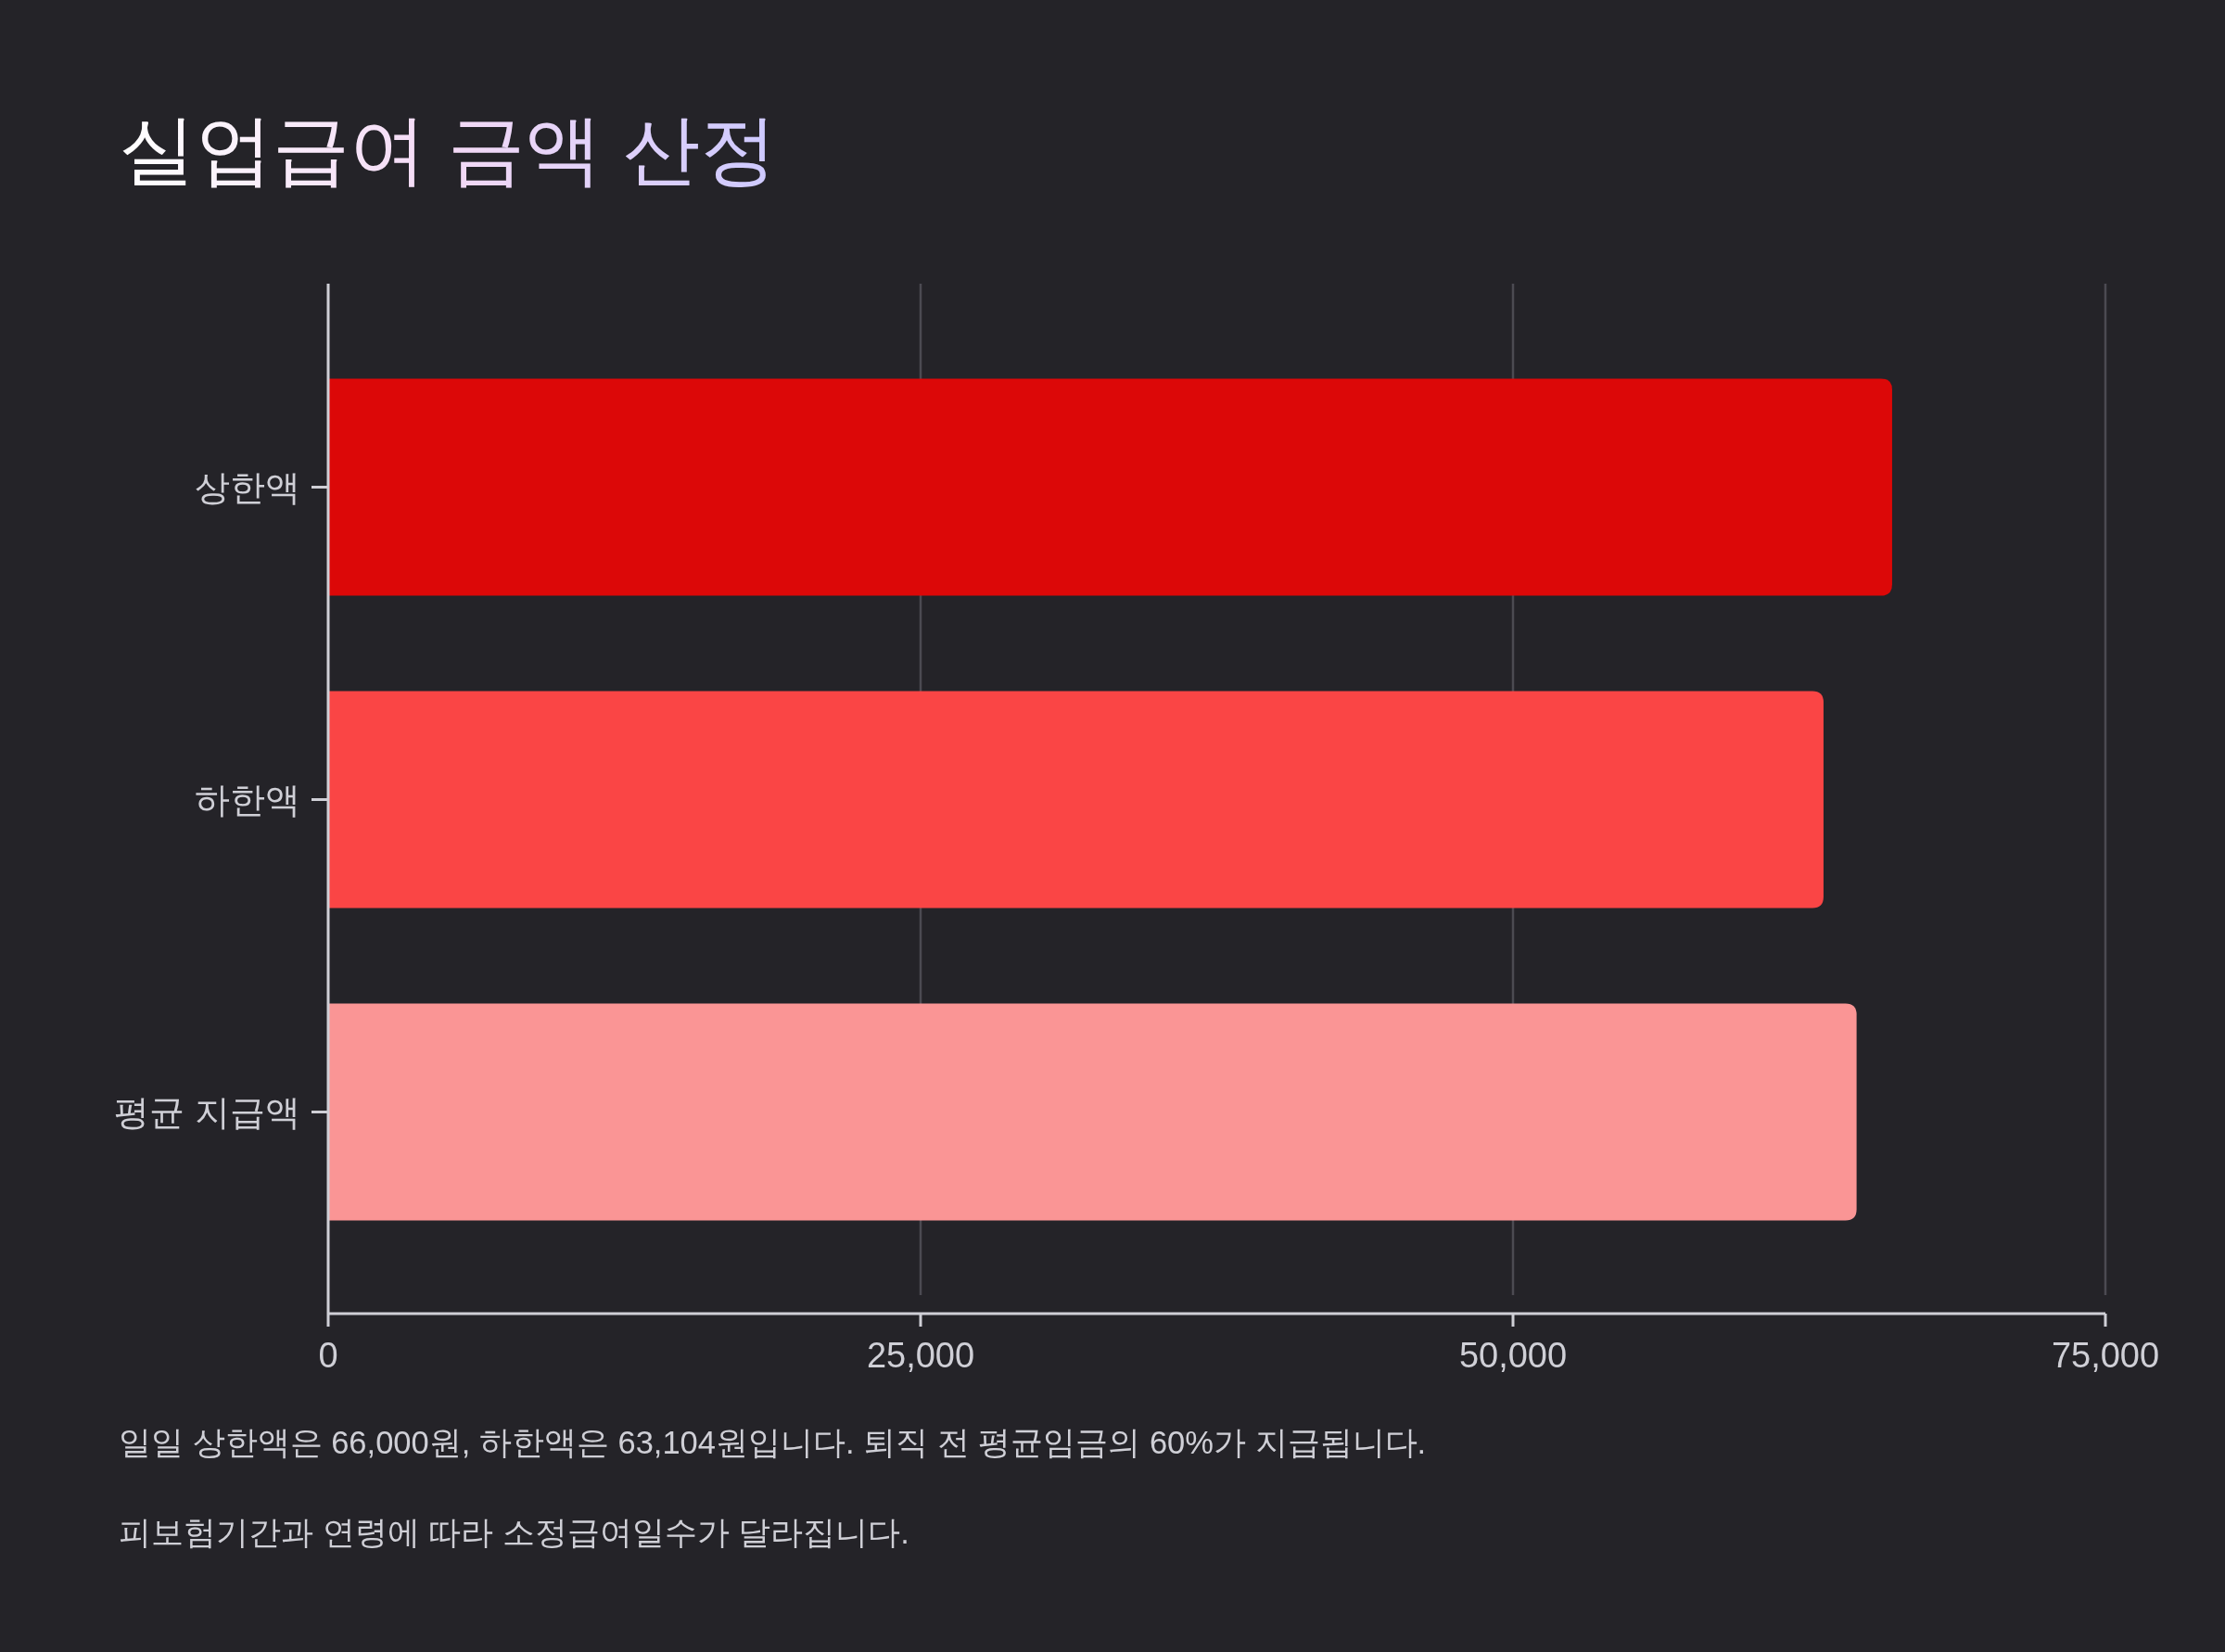 Image resolution: width=2225 pixels, height=1652 pixels. I want to click on y-tick-label: 하한액, so click(247, 800).